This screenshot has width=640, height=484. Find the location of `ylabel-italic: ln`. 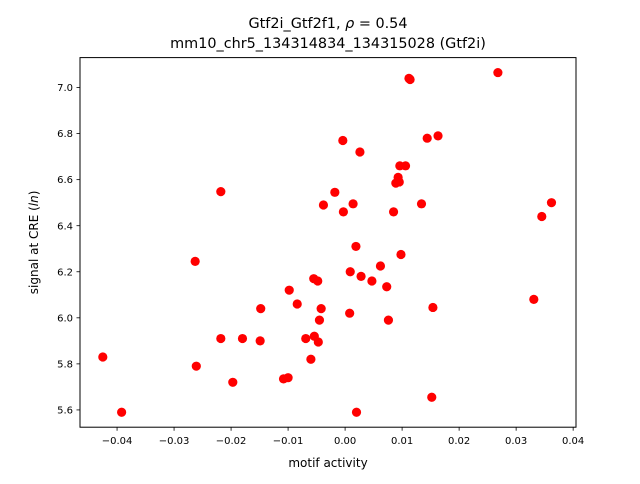

ylabel-italic: ln is located at coordinates (34, 200).